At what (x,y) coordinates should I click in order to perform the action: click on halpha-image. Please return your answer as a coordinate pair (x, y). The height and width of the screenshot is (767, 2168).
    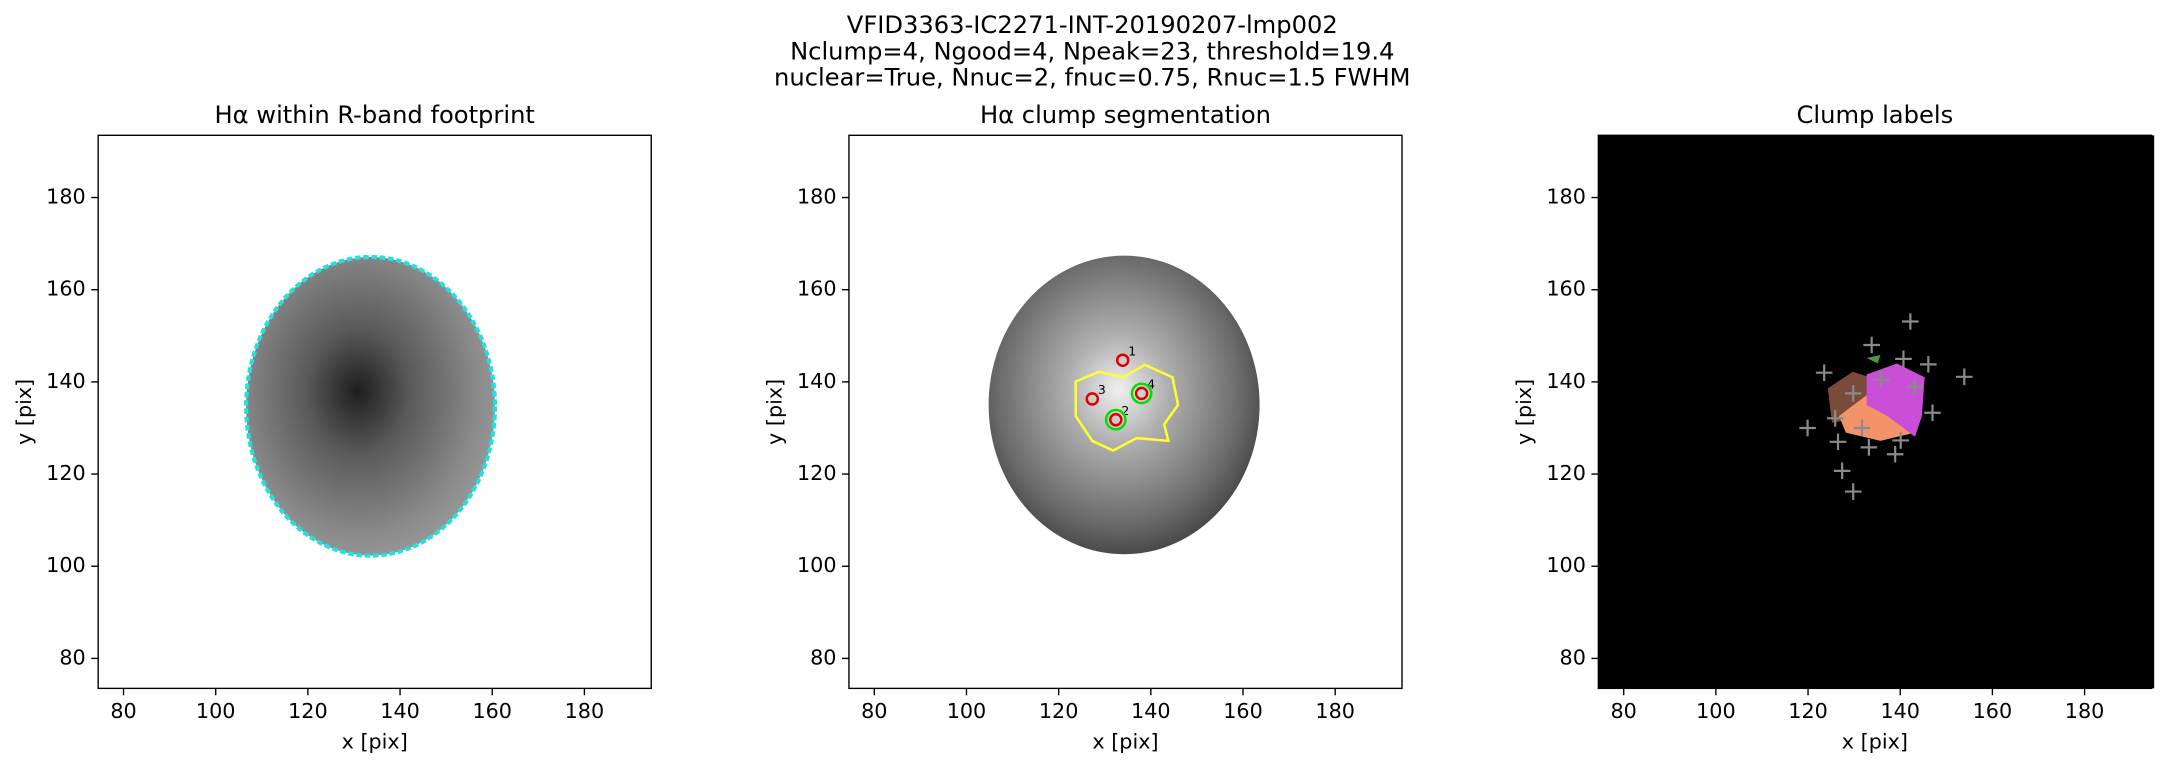
    Looking at the image, I should click on (371, 406).